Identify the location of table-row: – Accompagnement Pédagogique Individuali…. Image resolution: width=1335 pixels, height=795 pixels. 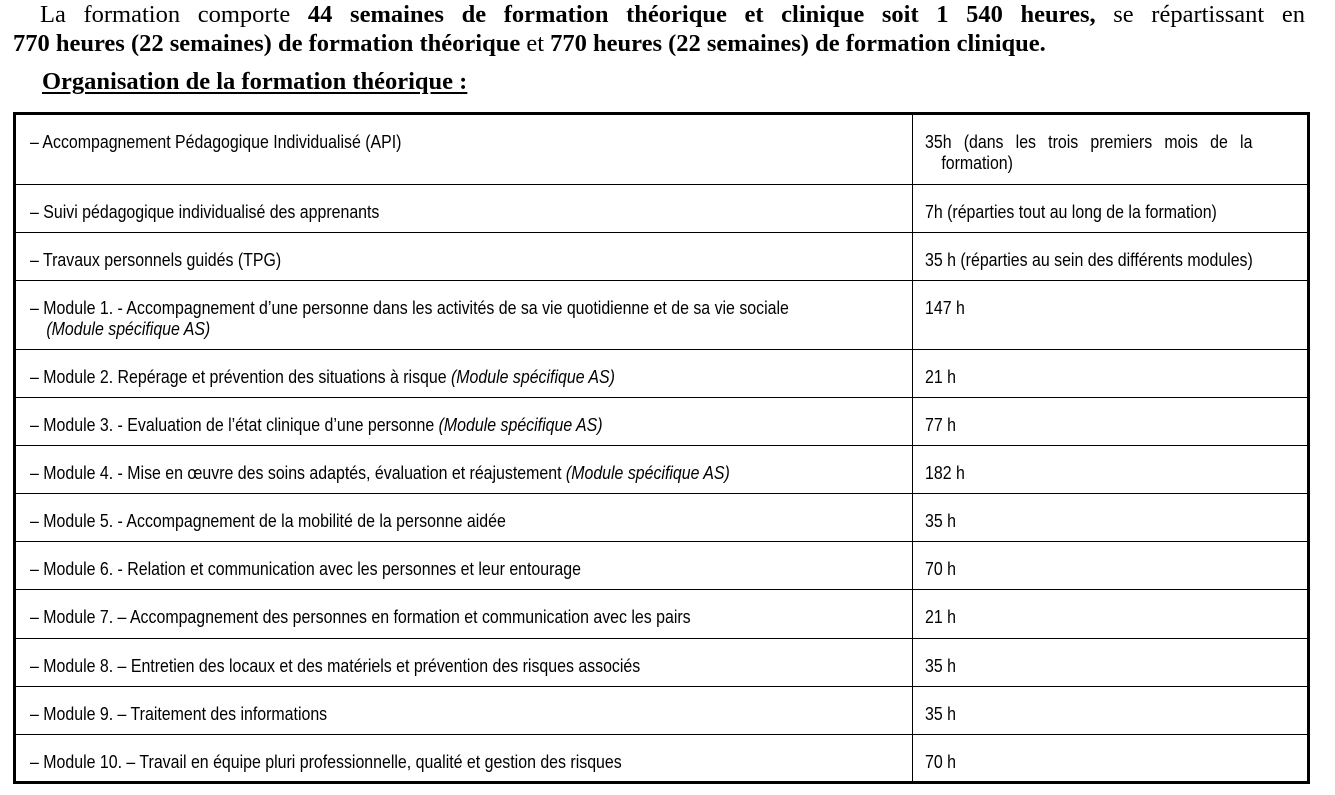
(661, 149).